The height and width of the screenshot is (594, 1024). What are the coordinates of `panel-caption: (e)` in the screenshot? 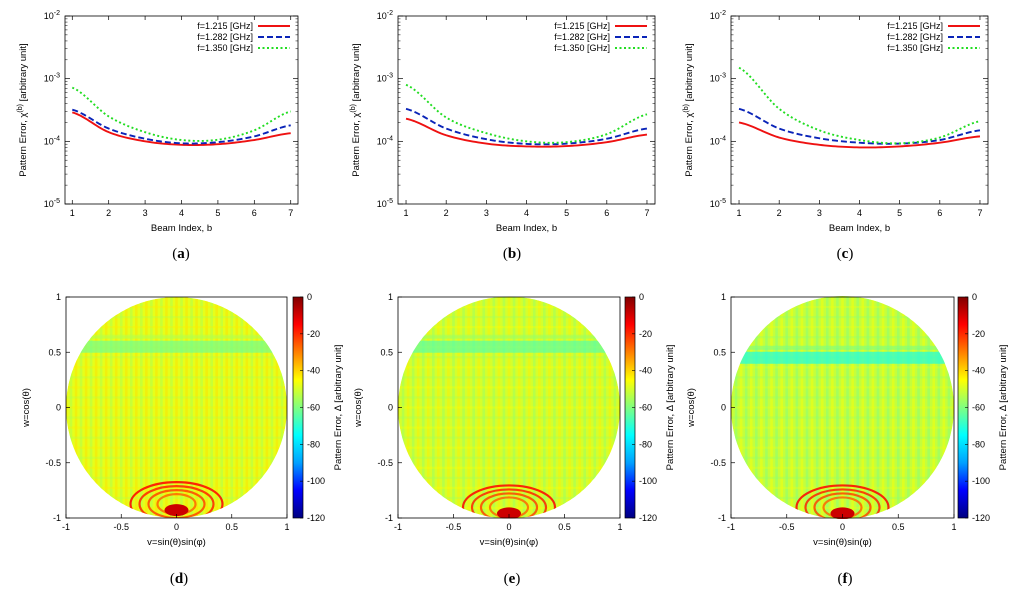 It's located at (512, 579).